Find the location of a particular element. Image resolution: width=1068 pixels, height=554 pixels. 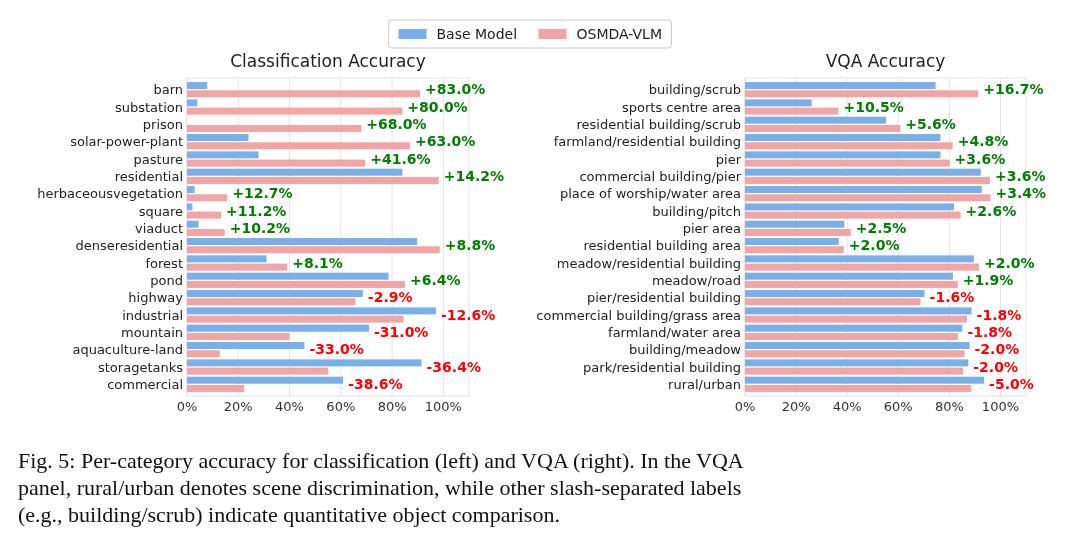

annotation: +2.5% is located at coordinates (881, 227).